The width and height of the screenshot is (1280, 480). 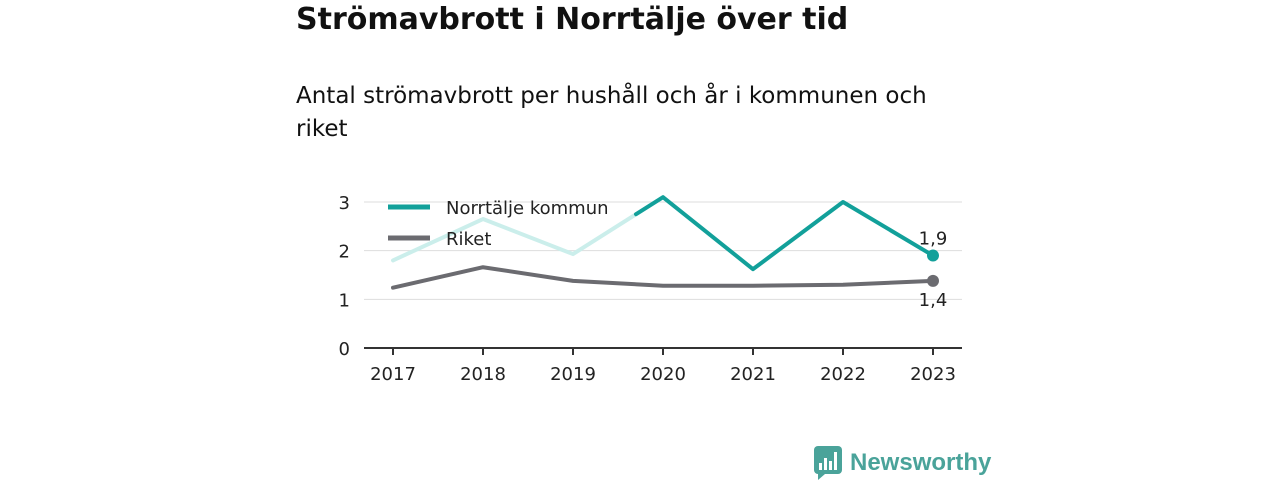 What do you see at coordinates (483, 374) in the screenshot?
I see `x-tick-label: 2018` at bounding box center [483, 374].